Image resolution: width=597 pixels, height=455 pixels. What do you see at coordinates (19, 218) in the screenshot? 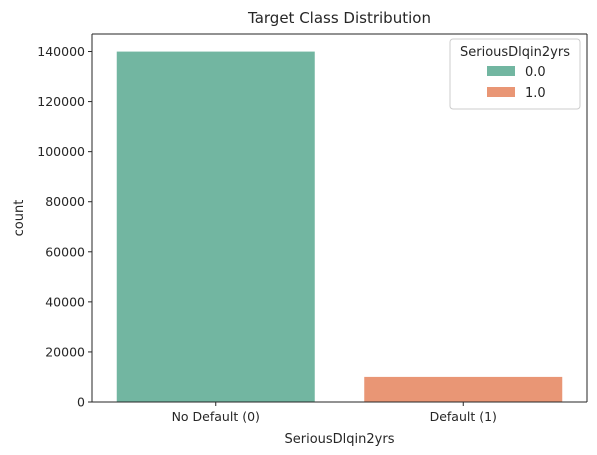
I see `y-axis-label: count` at bounding box center [19, 218].